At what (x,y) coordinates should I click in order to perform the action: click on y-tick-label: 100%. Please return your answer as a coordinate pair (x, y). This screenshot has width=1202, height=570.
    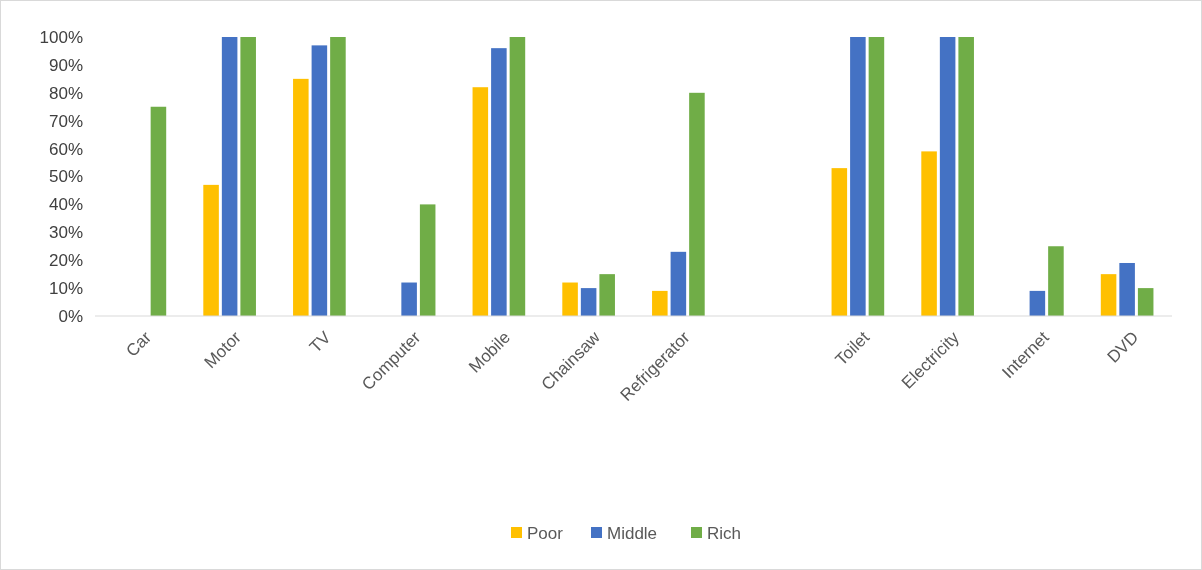
    Looking at the image, I should click on (61, 37).